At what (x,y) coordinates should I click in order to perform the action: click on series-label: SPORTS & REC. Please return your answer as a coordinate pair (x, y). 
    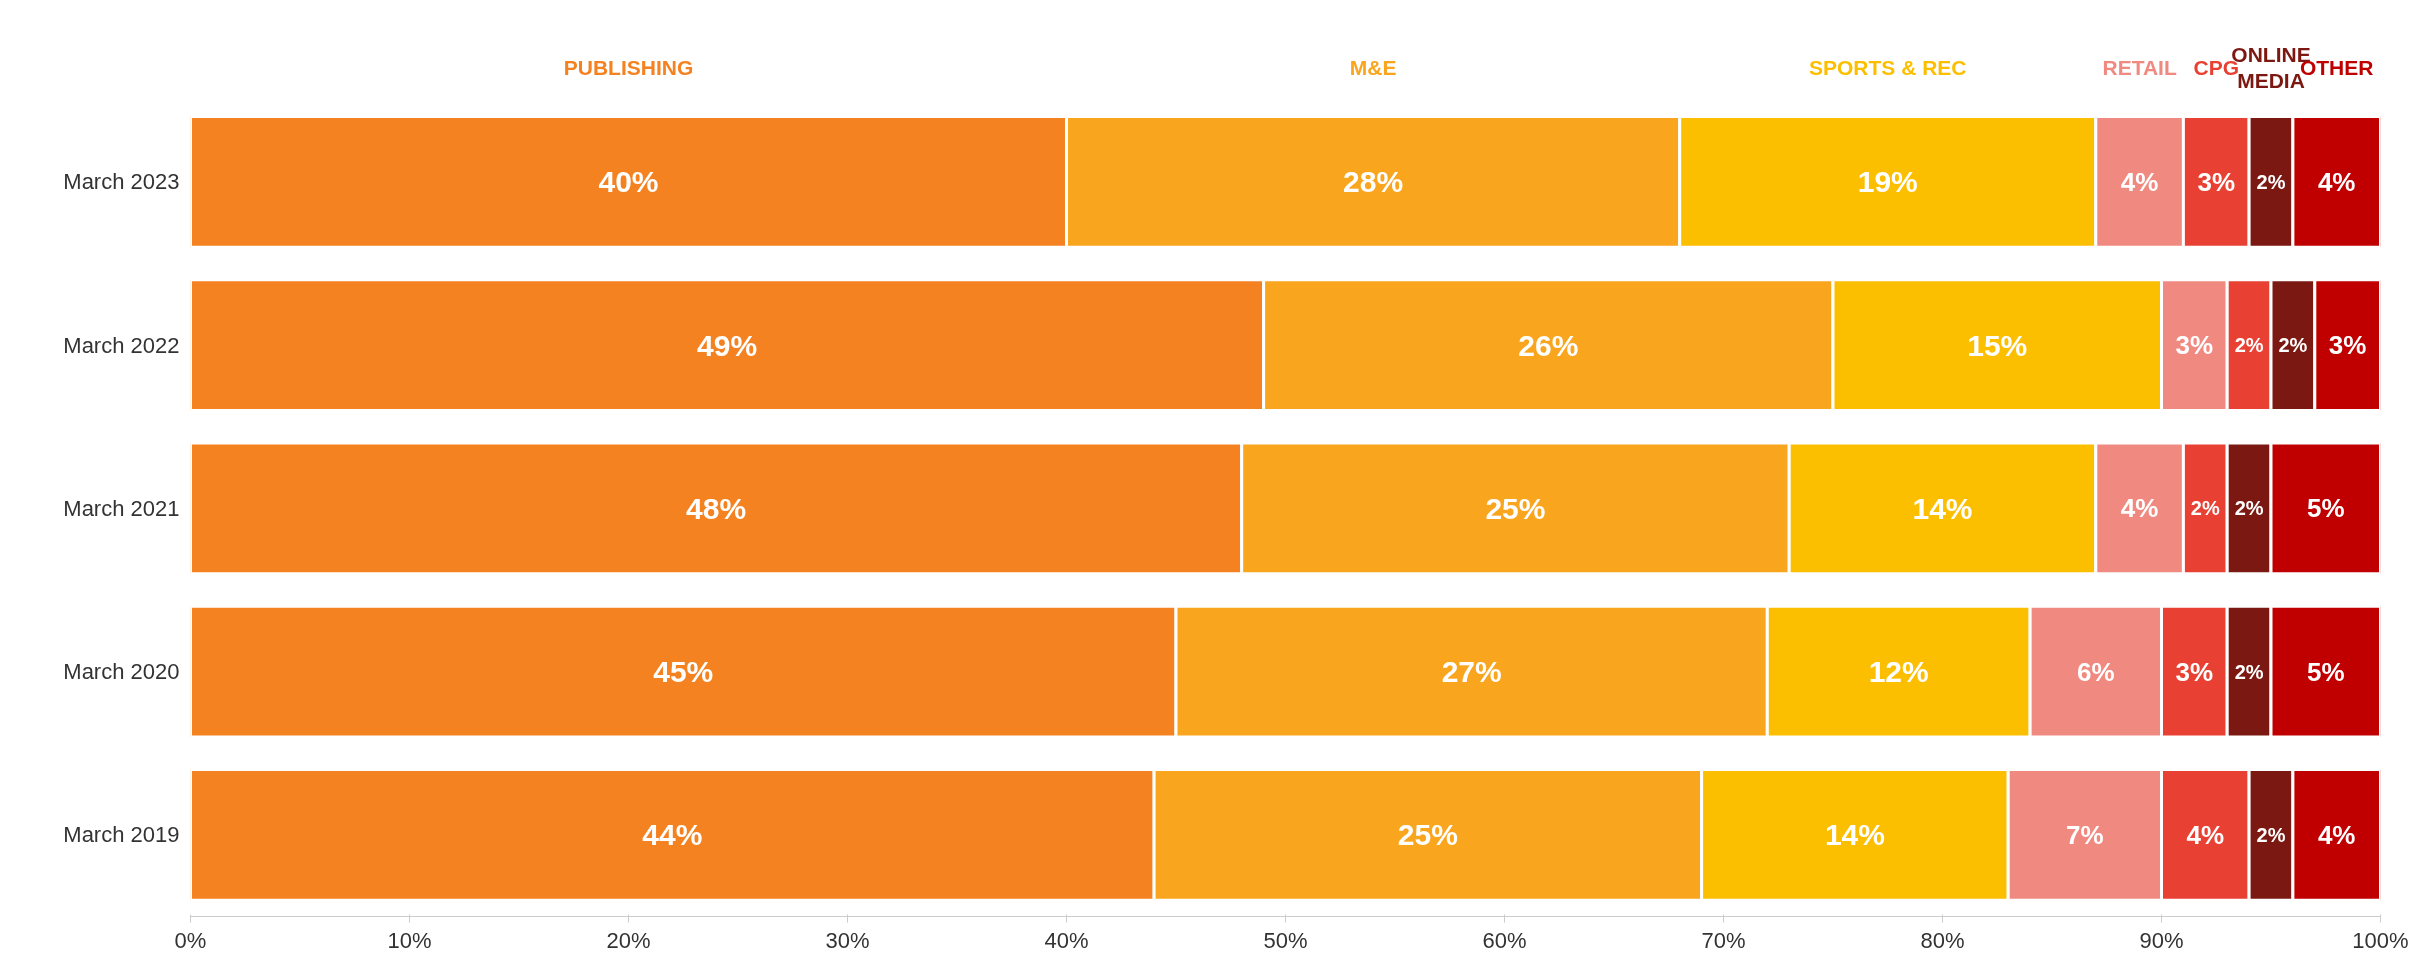
    Looking at the image, I should click on (1887, 68).